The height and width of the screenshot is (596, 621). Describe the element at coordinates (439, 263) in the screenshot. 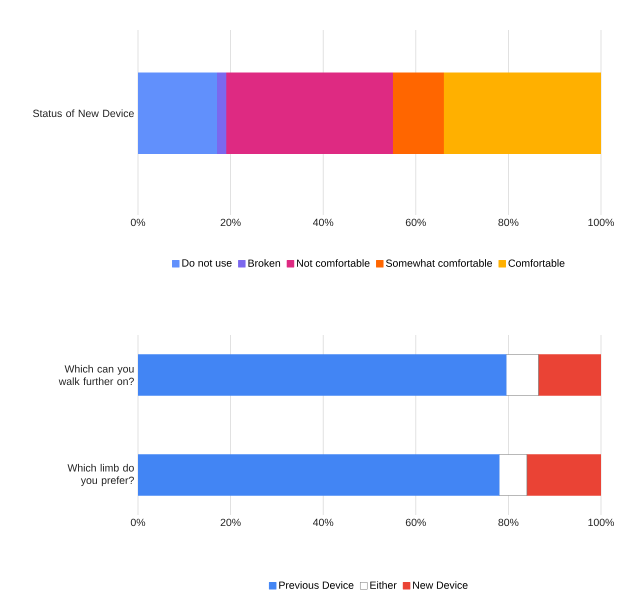

I see `legend-label: Somewhat comfortable` at that location.